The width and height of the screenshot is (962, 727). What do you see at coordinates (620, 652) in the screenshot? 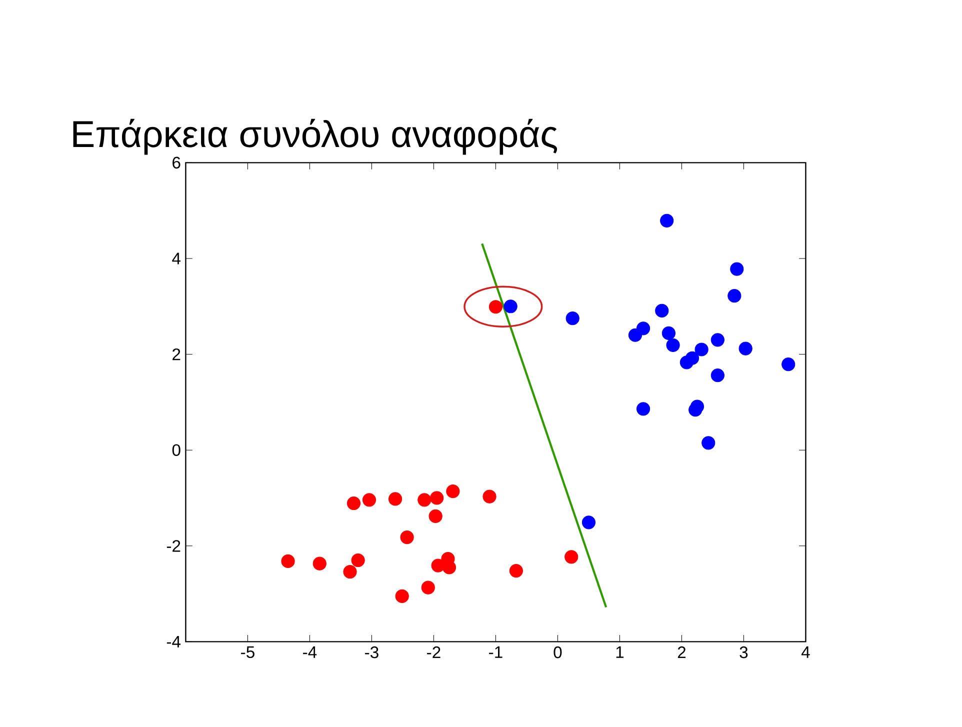
I see `x-tick-label: 1` at bounding box center [620, 652].